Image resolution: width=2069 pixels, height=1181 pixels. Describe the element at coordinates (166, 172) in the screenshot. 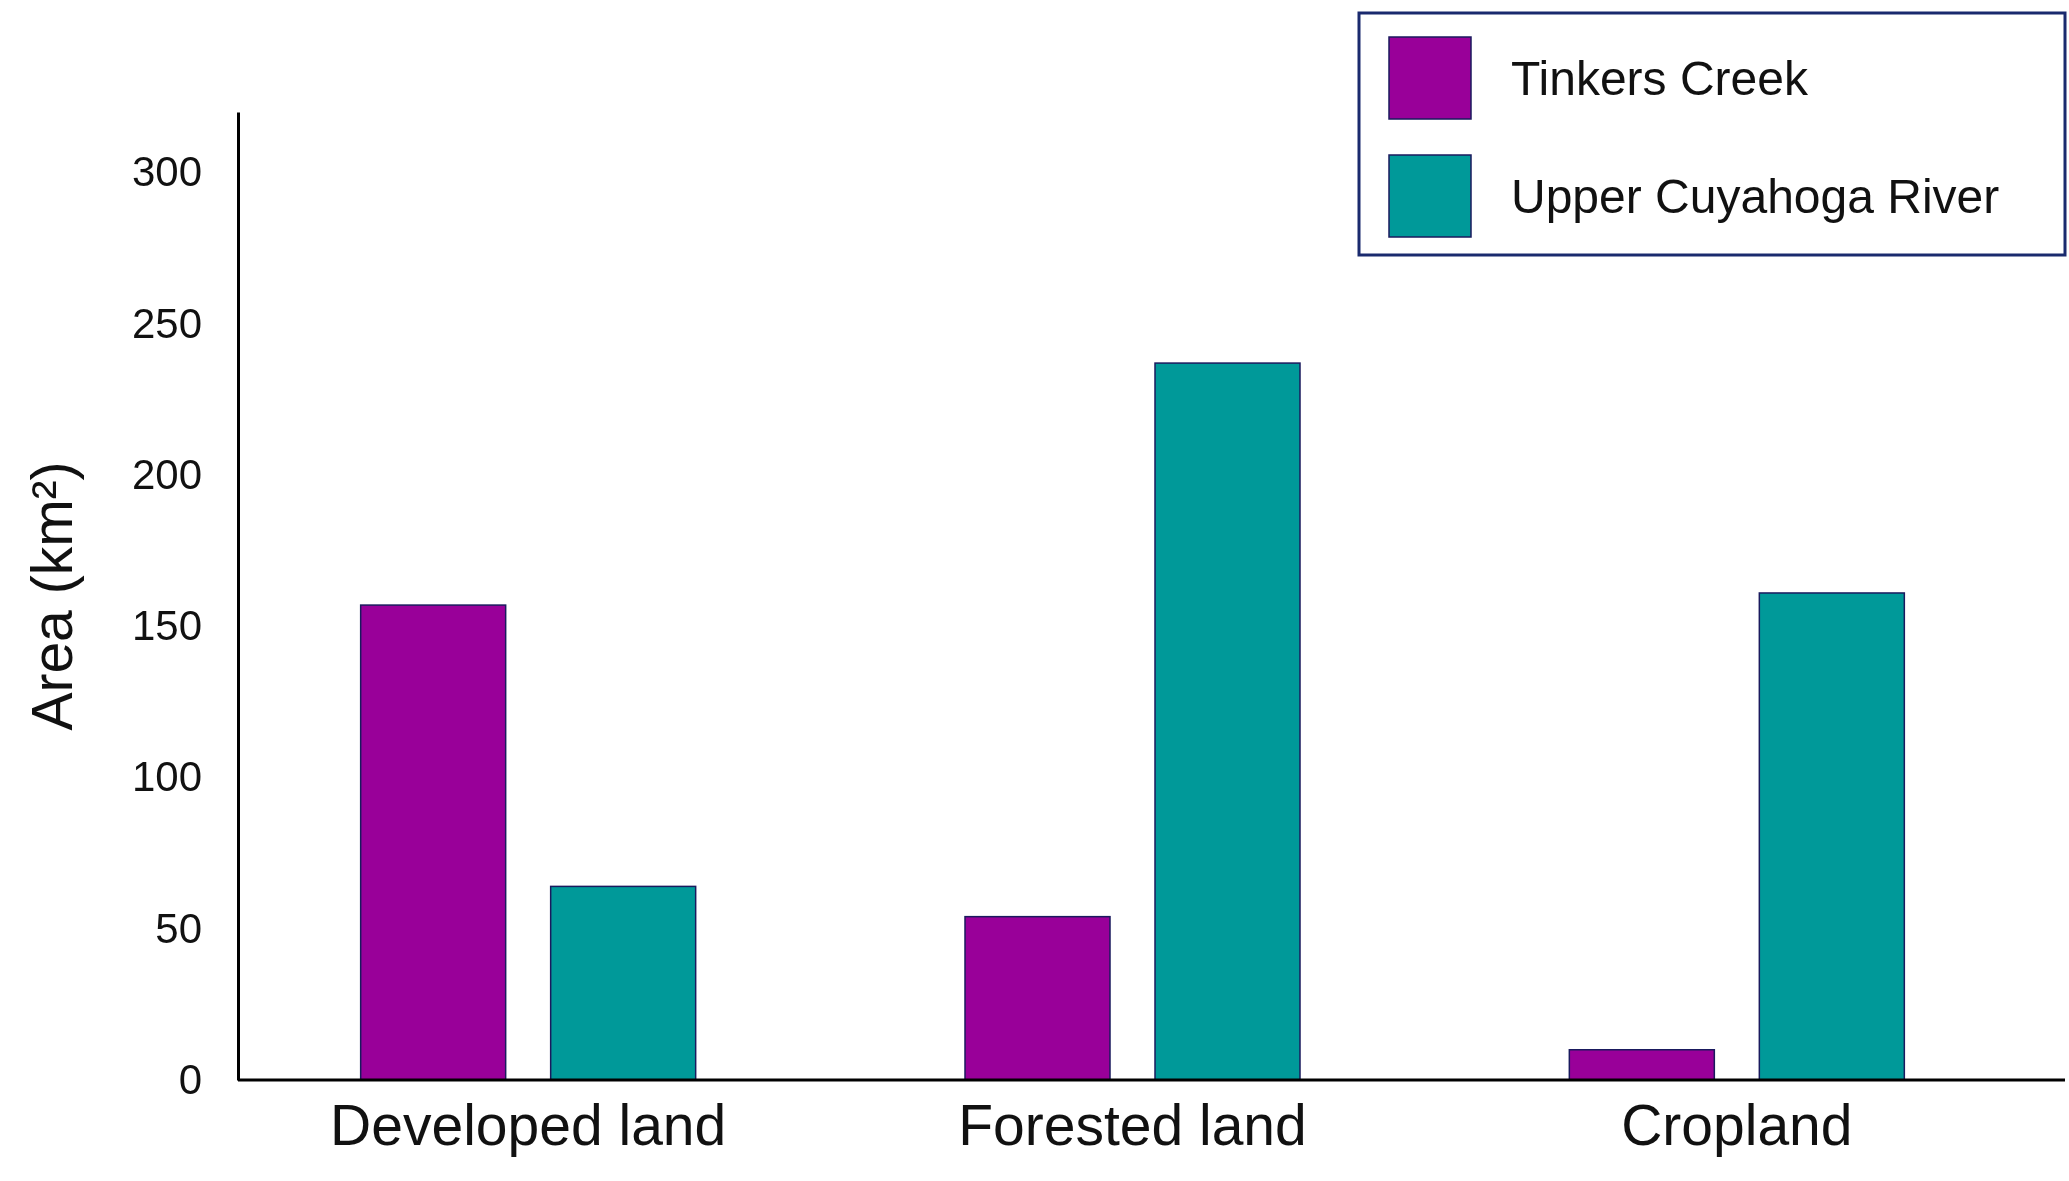

I see `y-tick-label: 300` at that location.